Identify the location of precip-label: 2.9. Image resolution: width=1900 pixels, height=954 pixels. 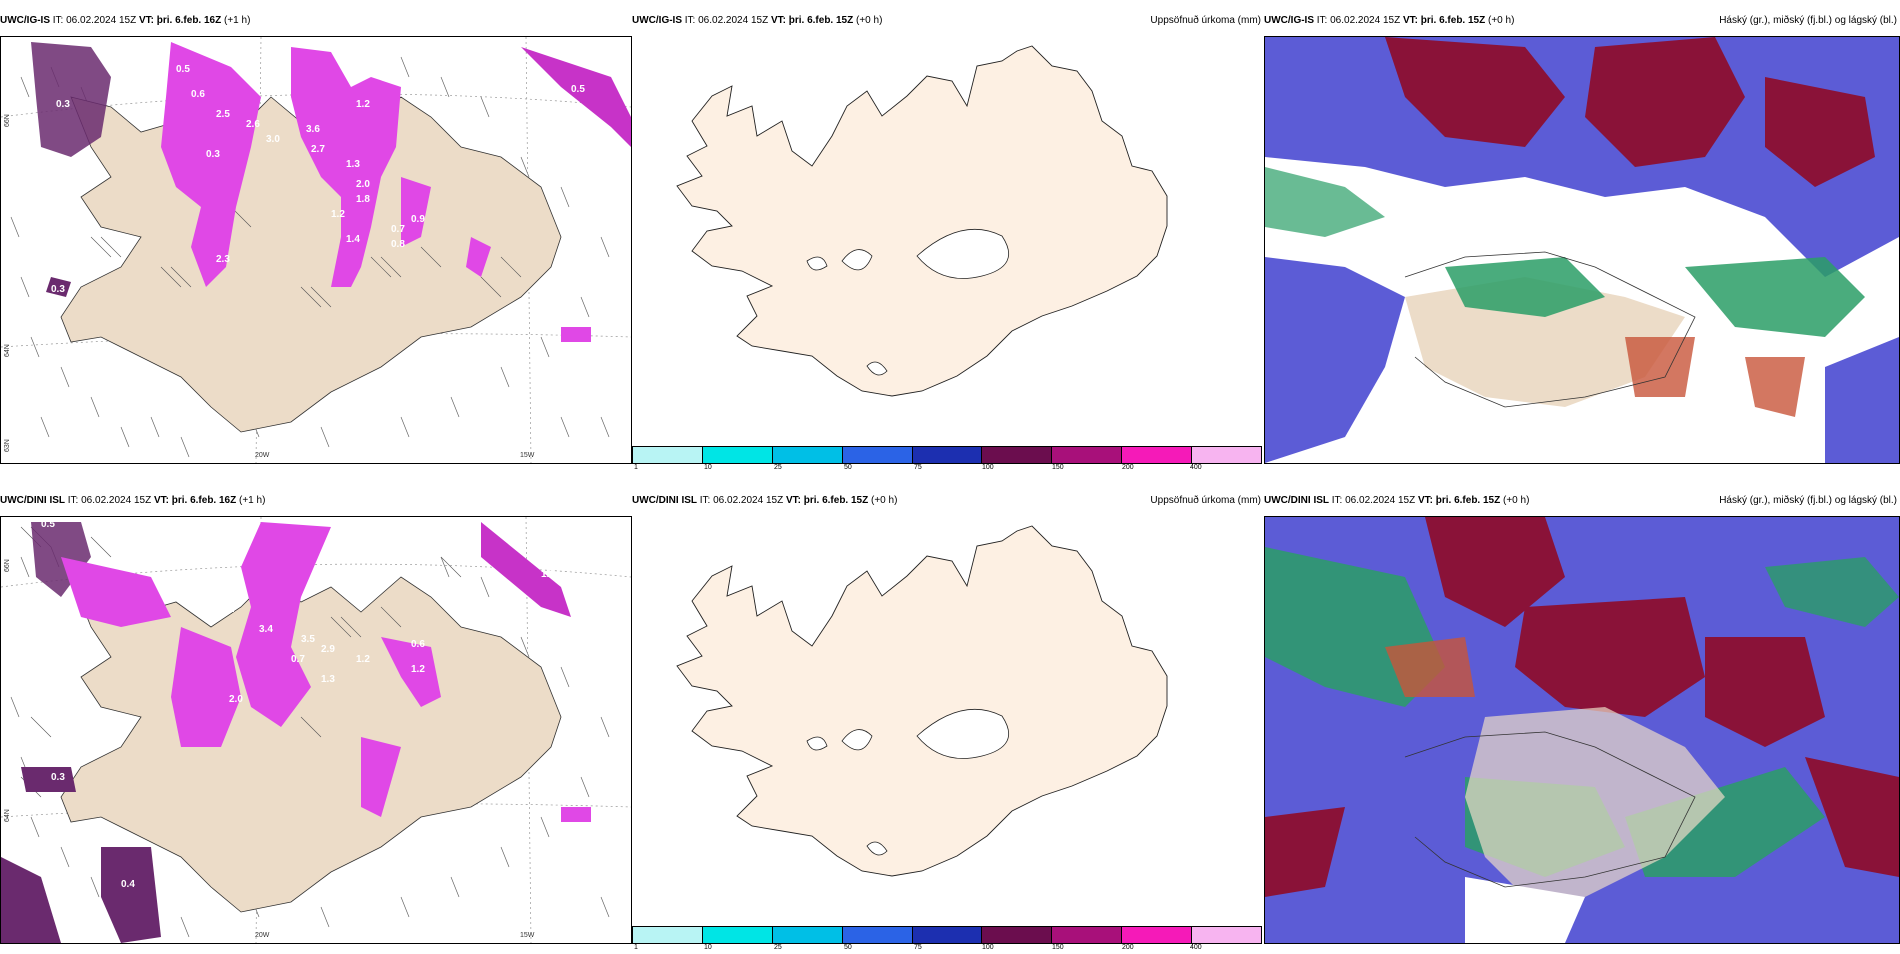
(328, 649).